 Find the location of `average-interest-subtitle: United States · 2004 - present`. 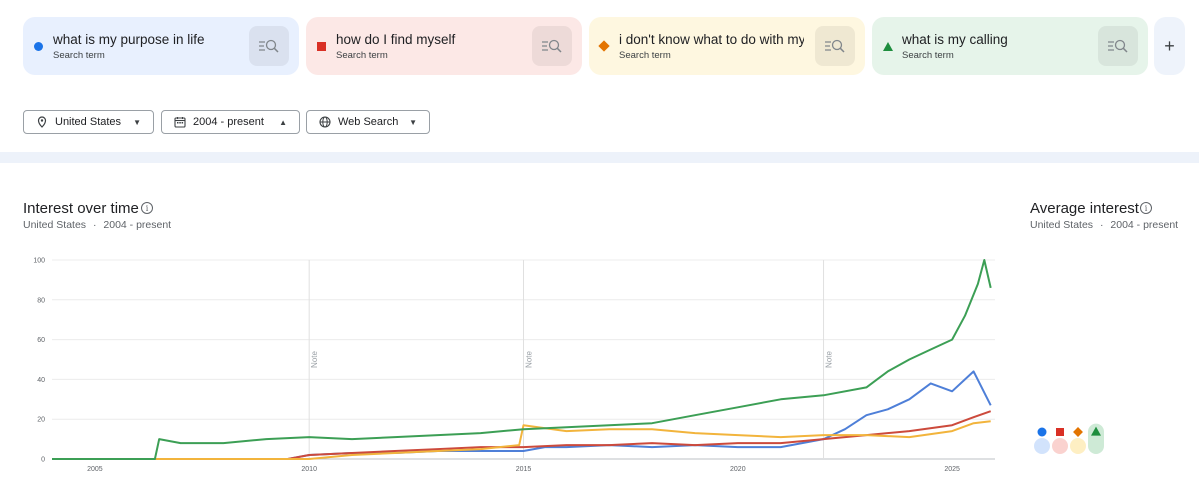

average-interest-subtitle: United States · 2004 - present is located at coordinates (1104, 225).